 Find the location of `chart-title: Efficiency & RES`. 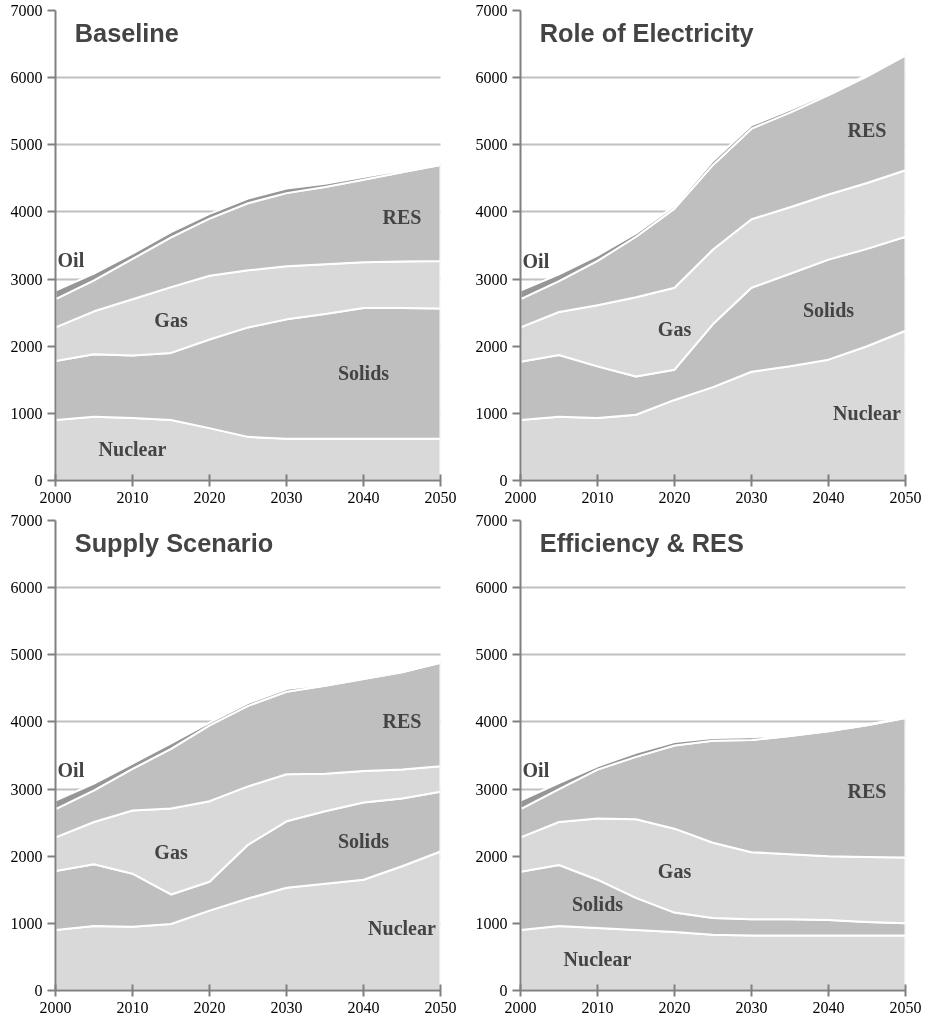

chart-title: Efficiency & RES is located at coordinates (641, 543).